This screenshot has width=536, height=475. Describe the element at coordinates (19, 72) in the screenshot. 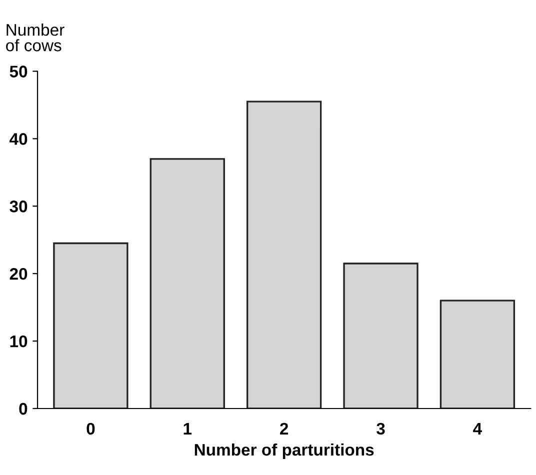

I see `y-tick-label: 50` at that location.